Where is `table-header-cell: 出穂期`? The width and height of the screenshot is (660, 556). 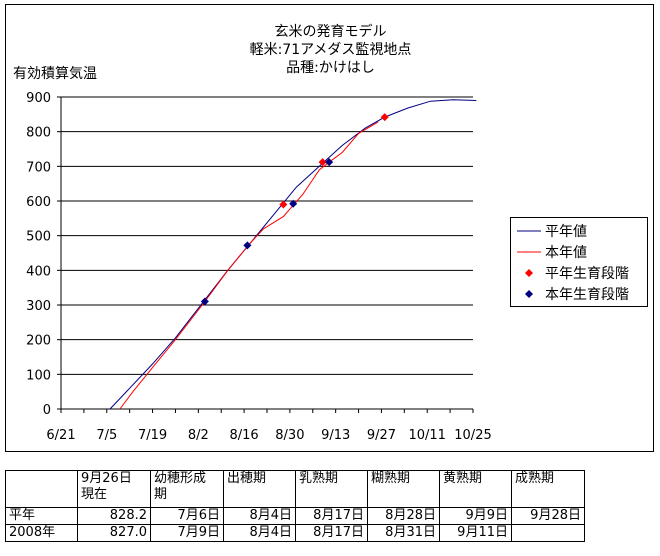
table-header-cell: 出穂期 is located at coordinates (259, 489).